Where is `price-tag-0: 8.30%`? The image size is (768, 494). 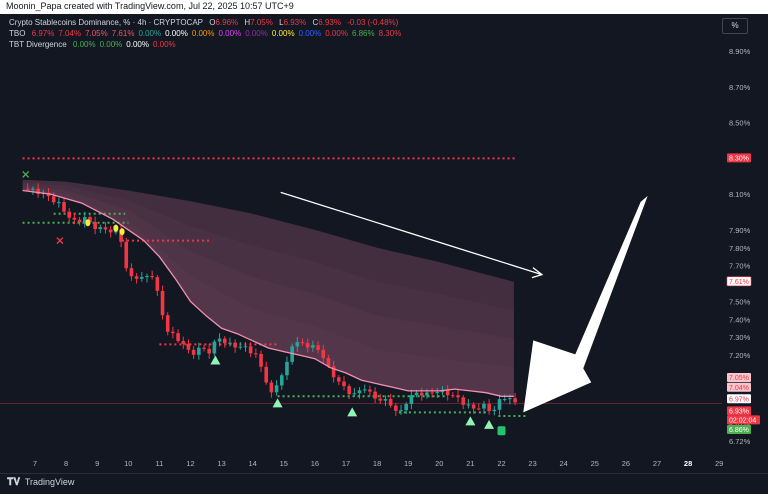 price-tag-0: 8.30% is located at coordinates (739, 158).